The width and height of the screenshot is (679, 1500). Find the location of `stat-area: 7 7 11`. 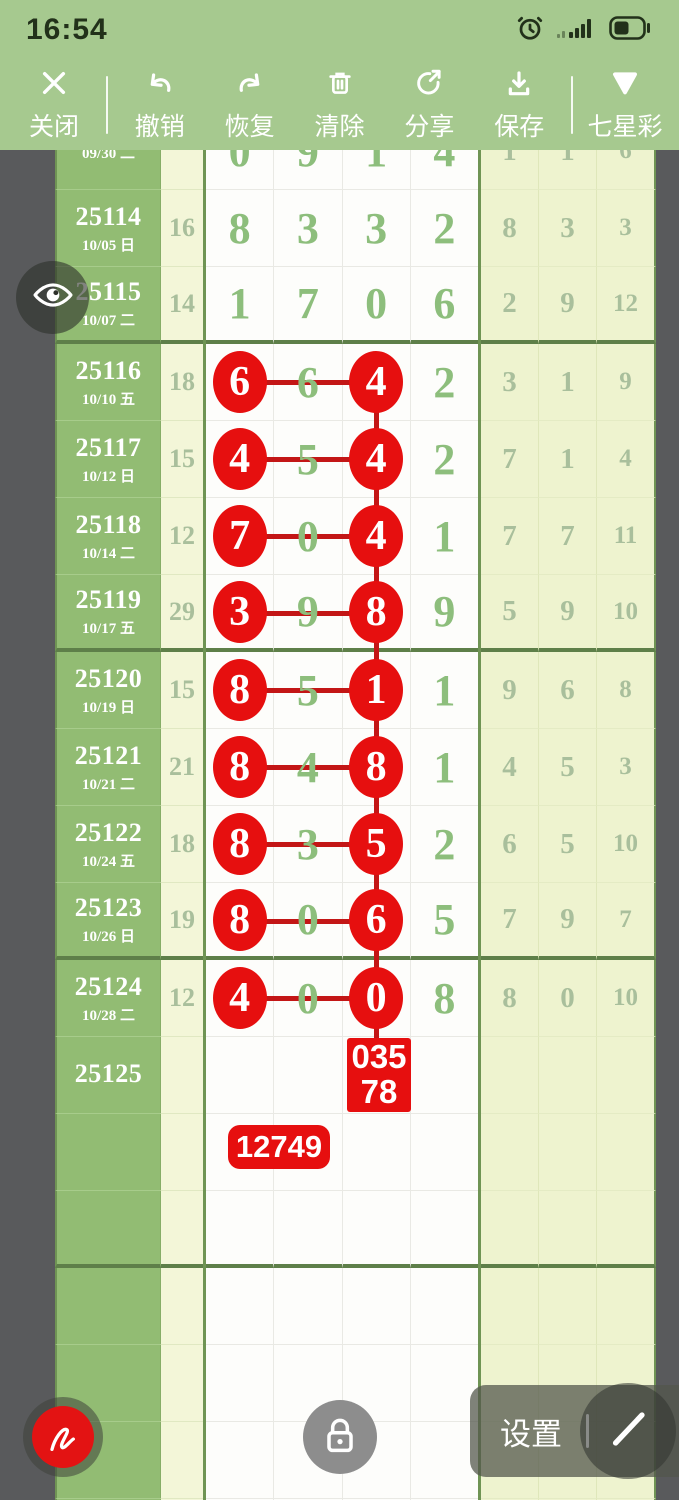

stat-area: 7 7 11 is located at coordinates (568, 536).